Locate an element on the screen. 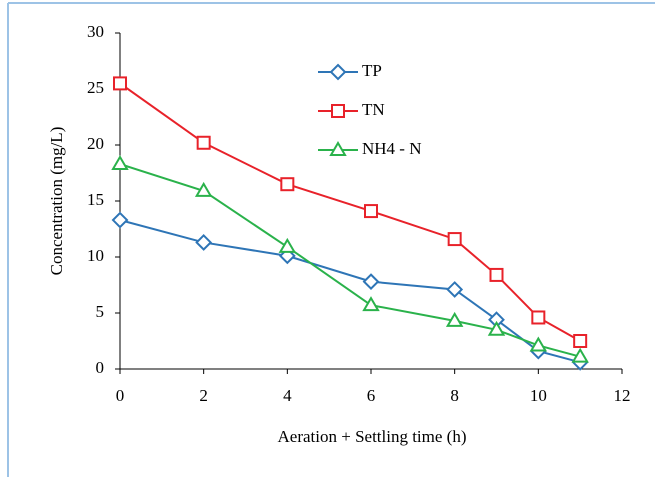  x-tick-label: 12 is located at coordinates (622, 395).